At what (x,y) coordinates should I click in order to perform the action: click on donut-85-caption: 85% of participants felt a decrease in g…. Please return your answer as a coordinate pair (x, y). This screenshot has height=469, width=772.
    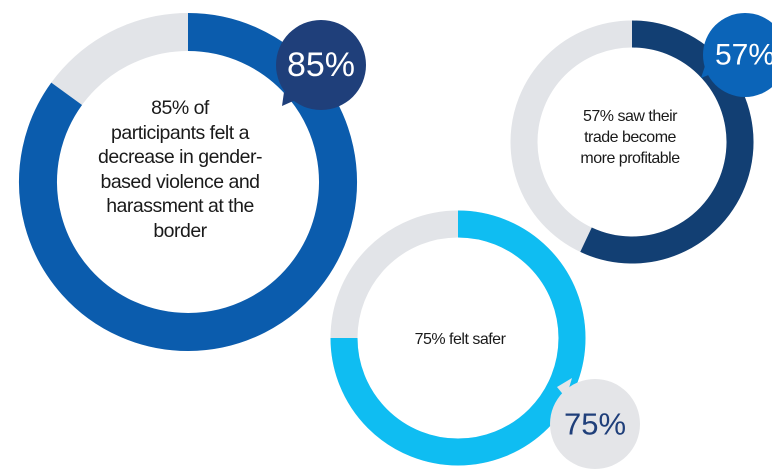
    Looking at the image, I should click on (180, 169).